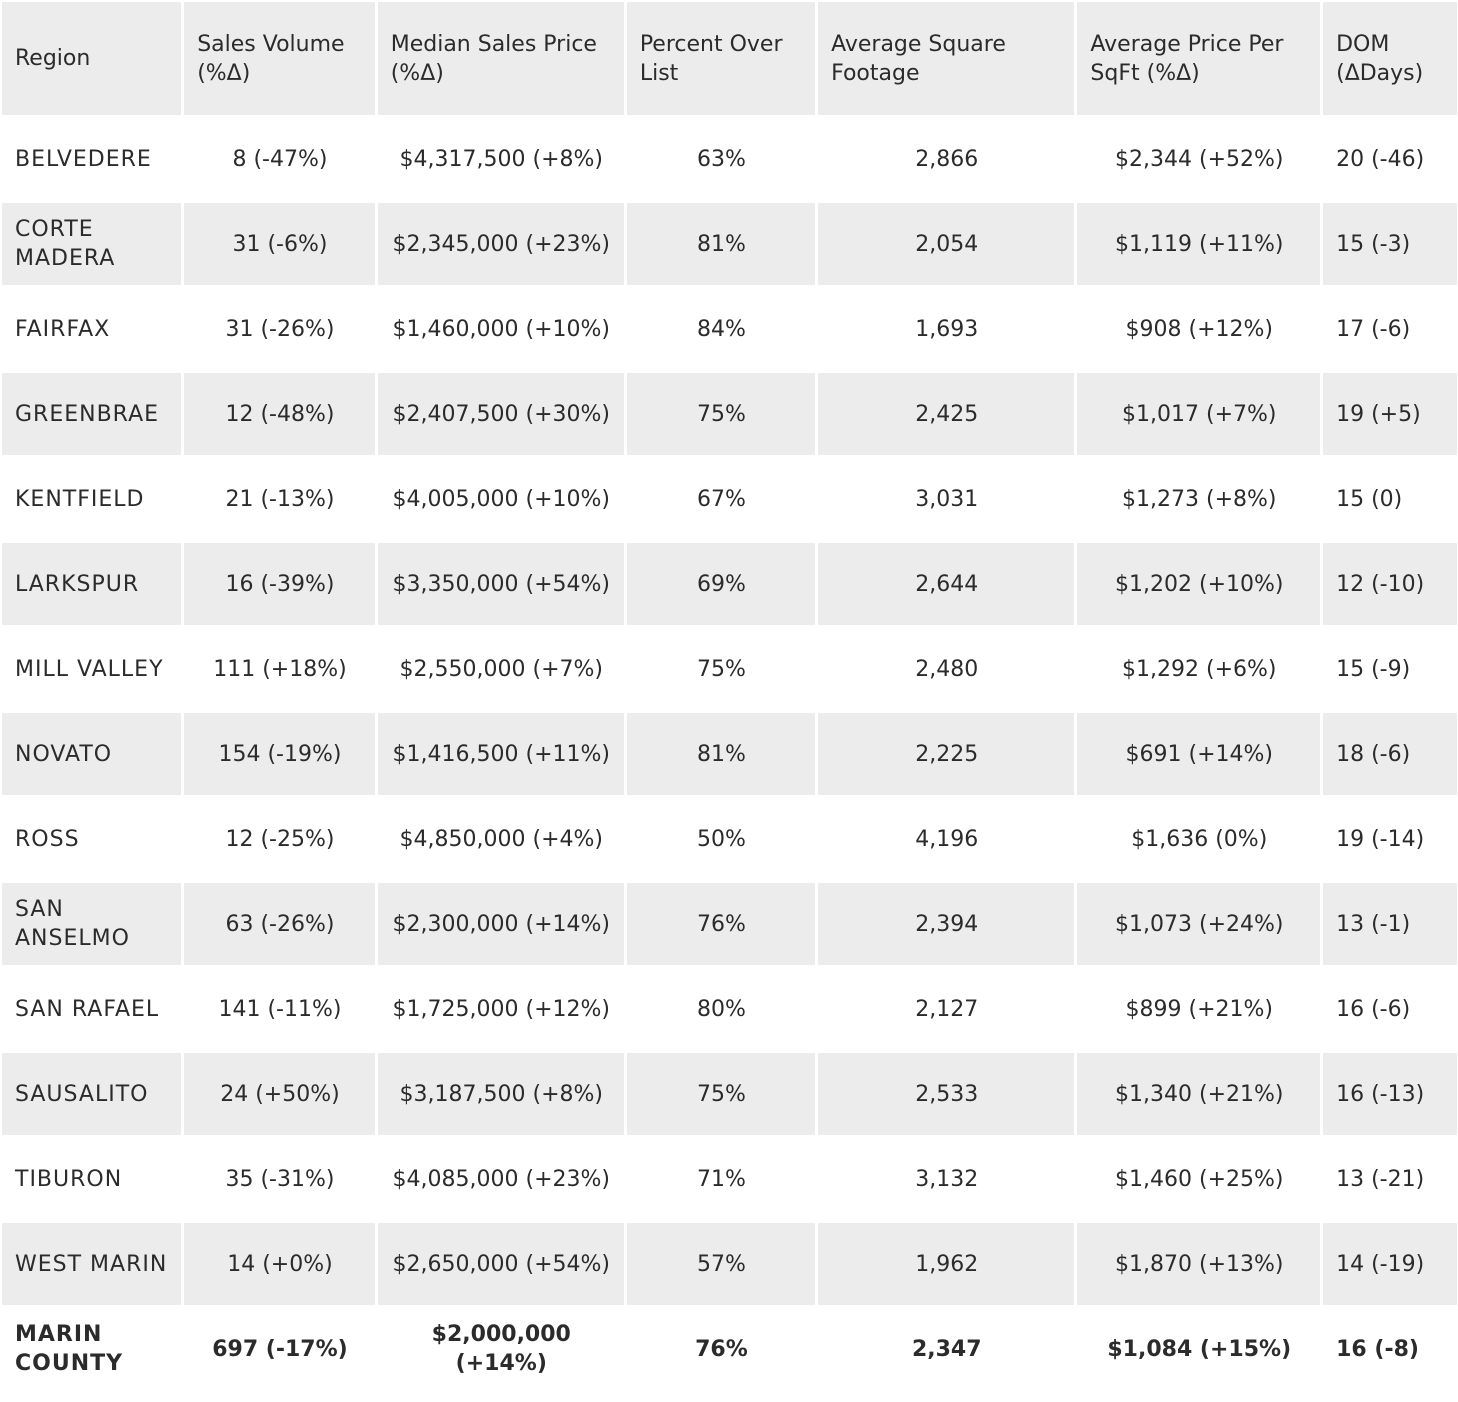  What do you see at coordinates (1199, 159) in the screenshot?
I see `price-per-sqft-cell: $2,344 (+52%)` at bounding box center [1199, 159].